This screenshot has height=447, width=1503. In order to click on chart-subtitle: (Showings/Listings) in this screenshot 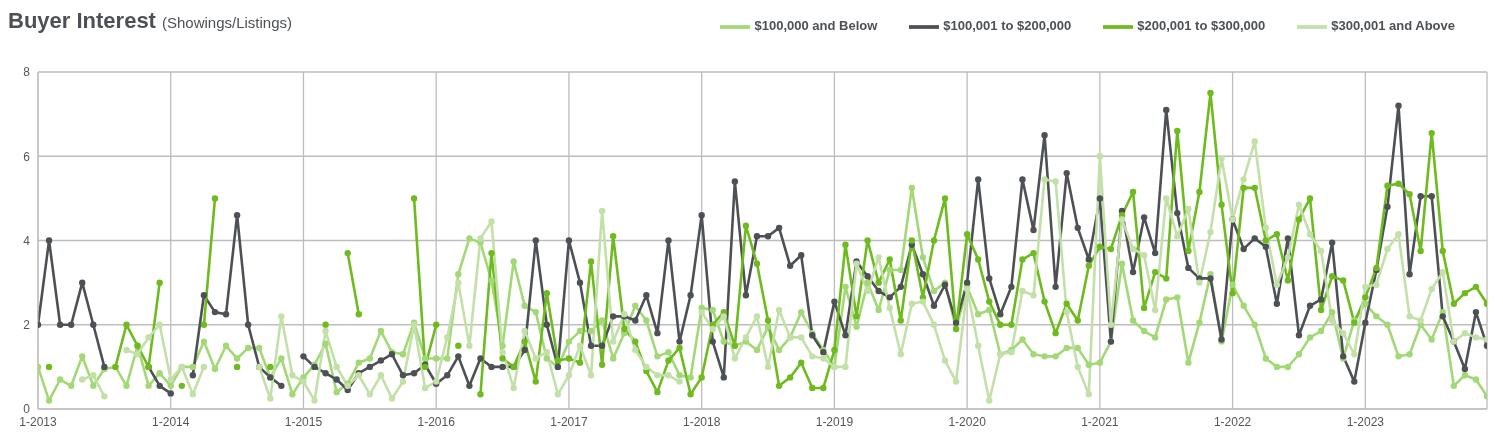, I will do `click(227, 22)`.